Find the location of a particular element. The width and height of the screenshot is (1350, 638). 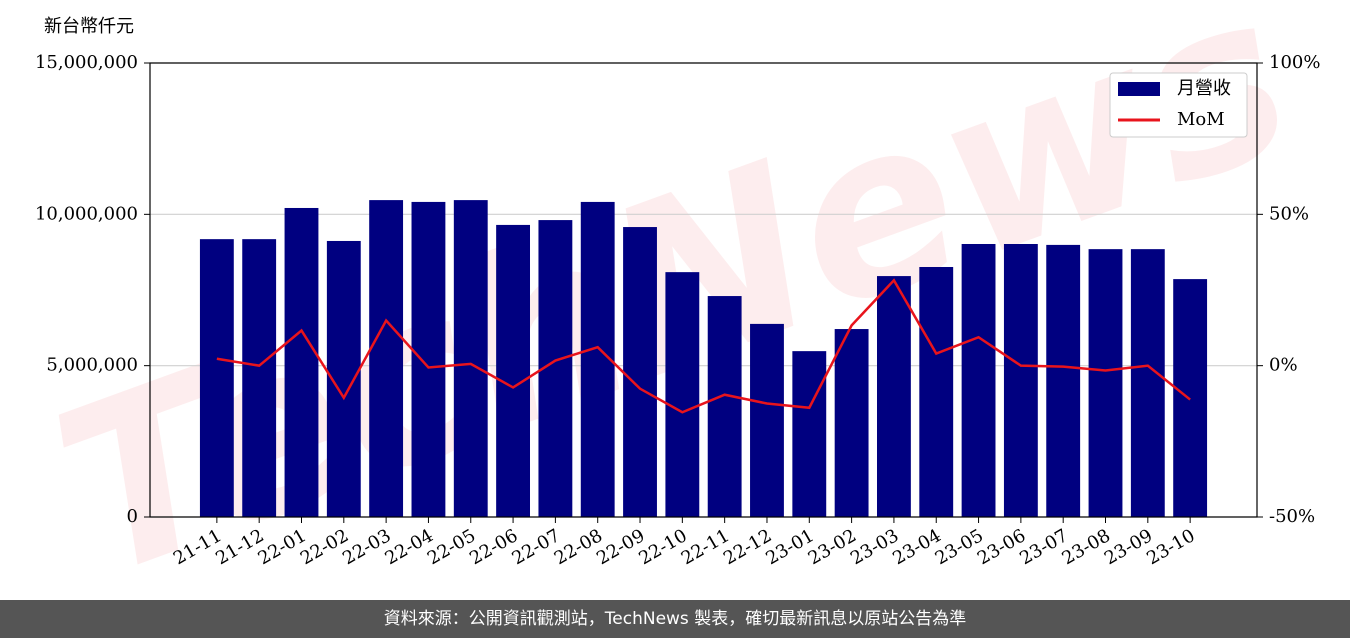

y-tick-label: 15,000,000 is located at coordinates (86, 62).